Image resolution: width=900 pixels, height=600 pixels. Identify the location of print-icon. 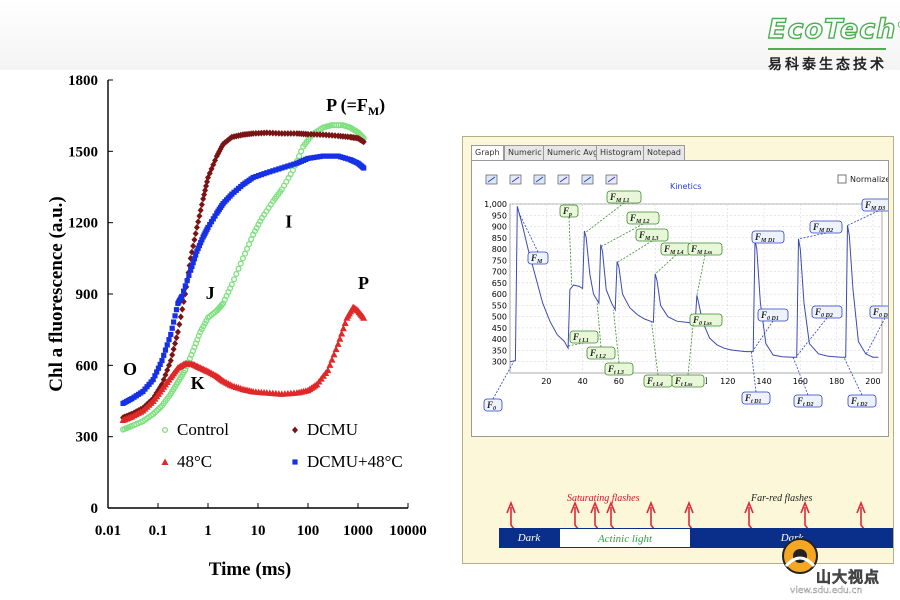
(611, 179).